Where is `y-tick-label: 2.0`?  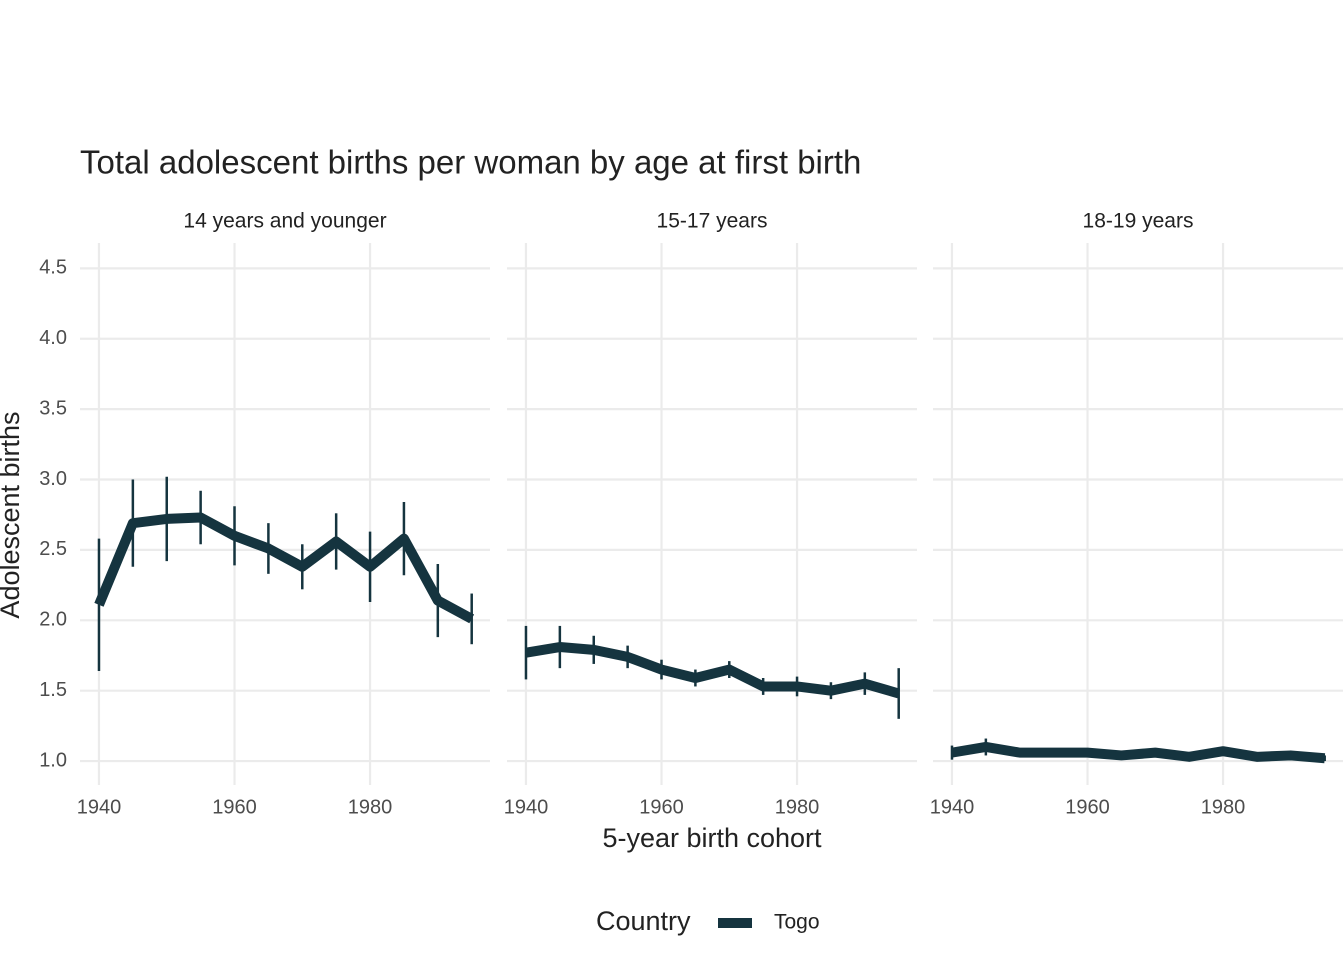
y-tick-label: 2.0 is located at coordinates (53, 620).